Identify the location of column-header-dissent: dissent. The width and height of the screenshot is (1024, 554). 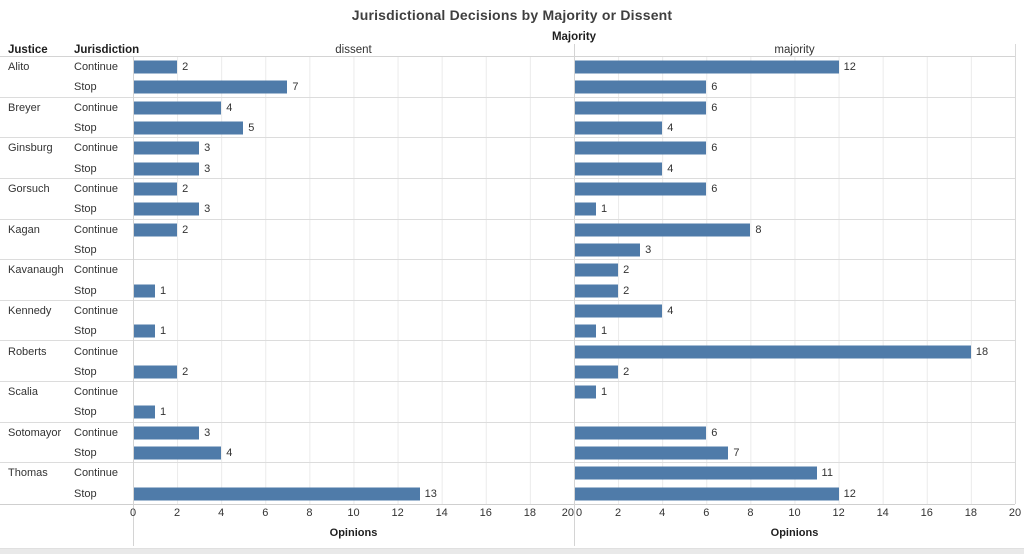
(353, 50).